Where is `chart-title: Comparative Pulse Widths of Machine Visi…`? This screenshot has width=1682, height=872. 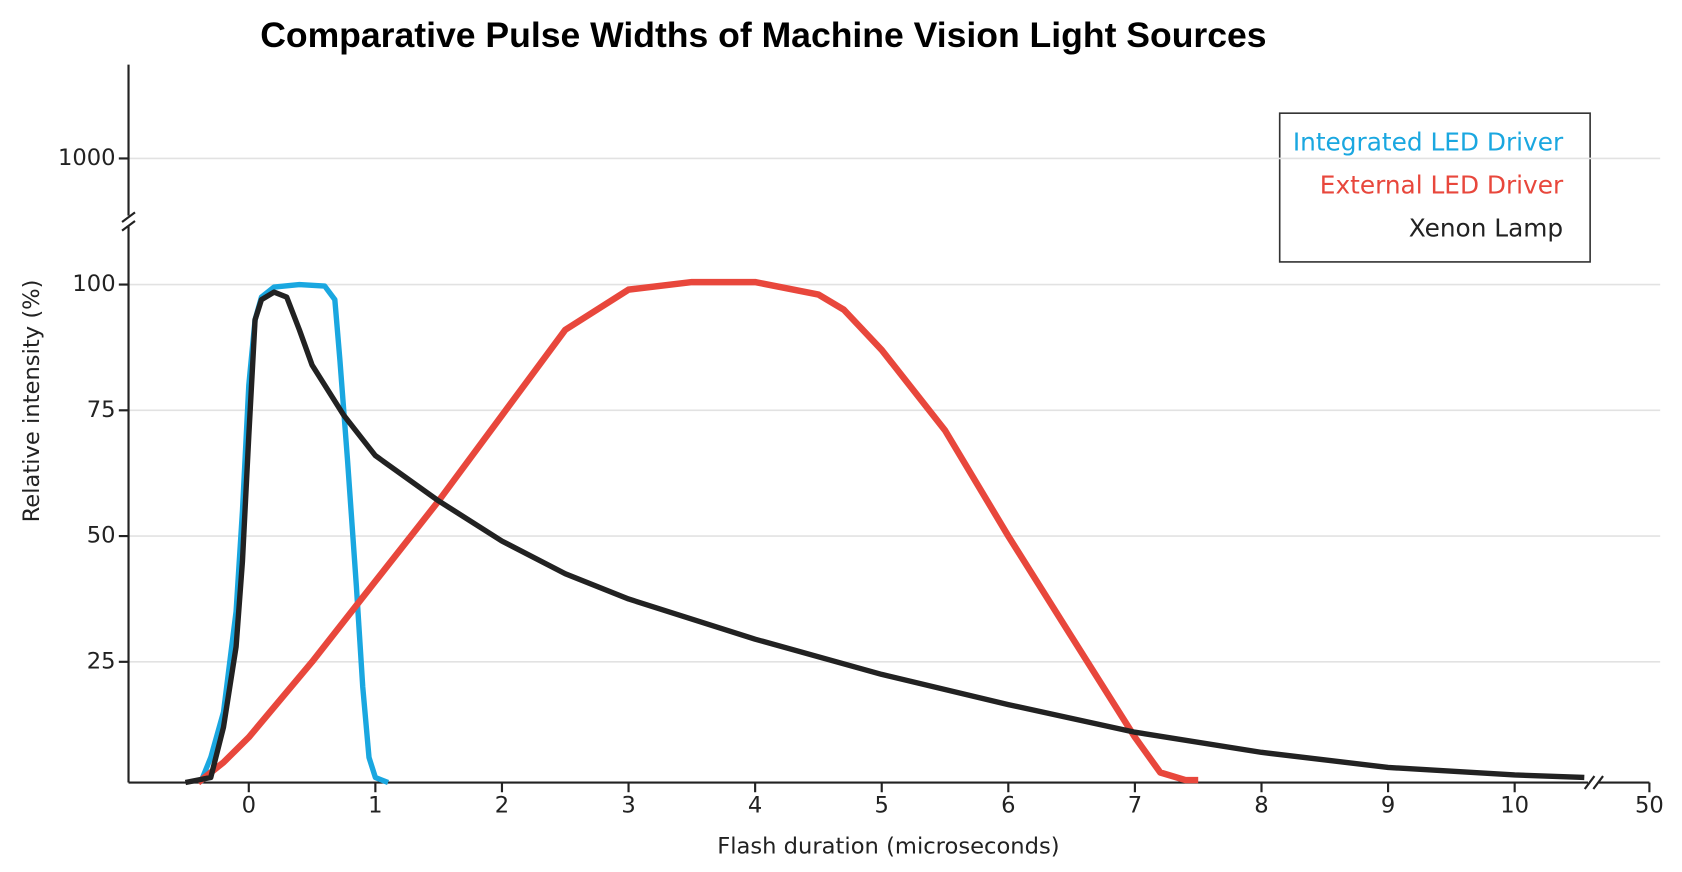
chart-title: Comparative Pulse Widths of Machine Visi… is located at coordinates (763, 35).